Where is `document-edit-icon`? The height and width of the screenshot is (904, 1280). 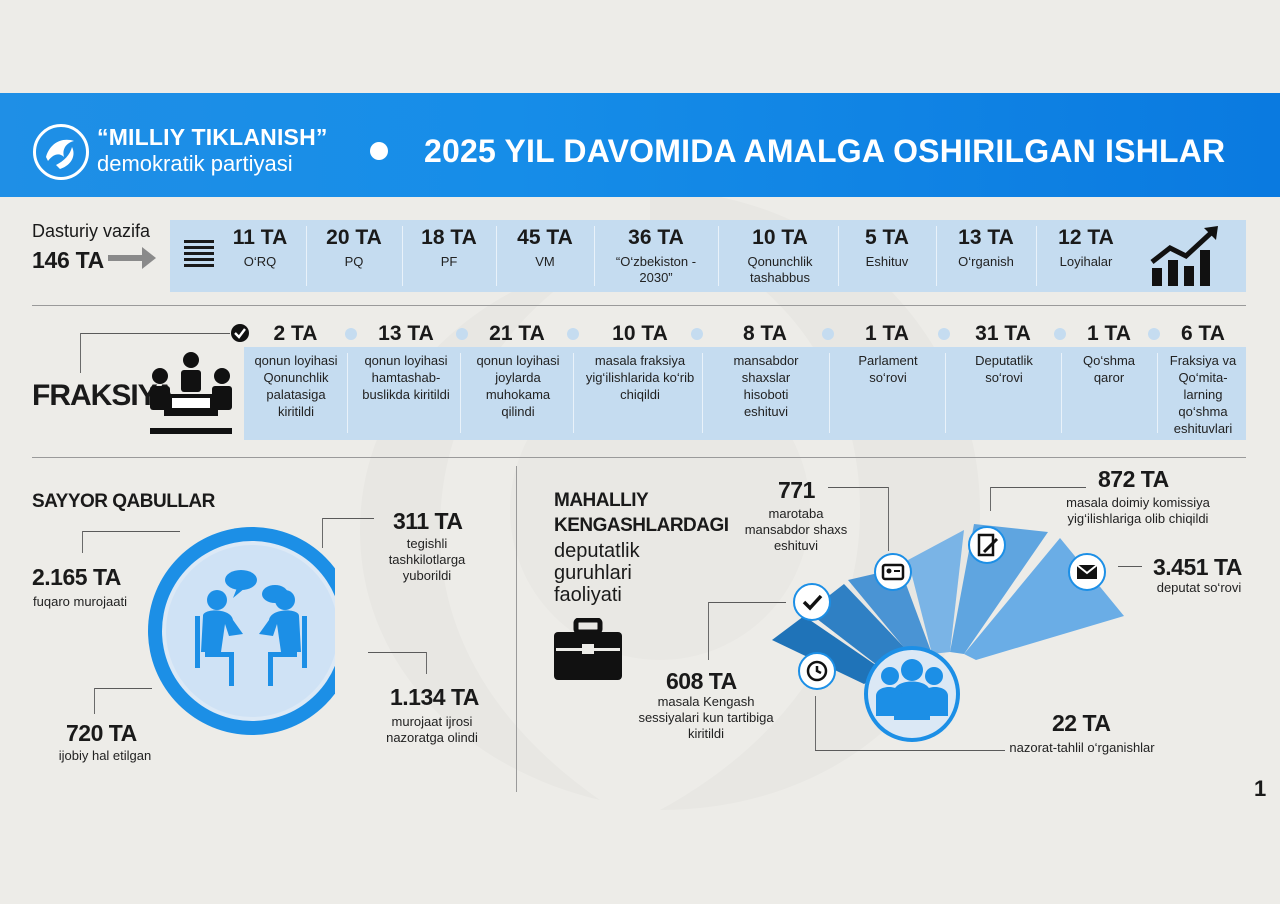 document-edit-icon is located at coordinates (987, 545).